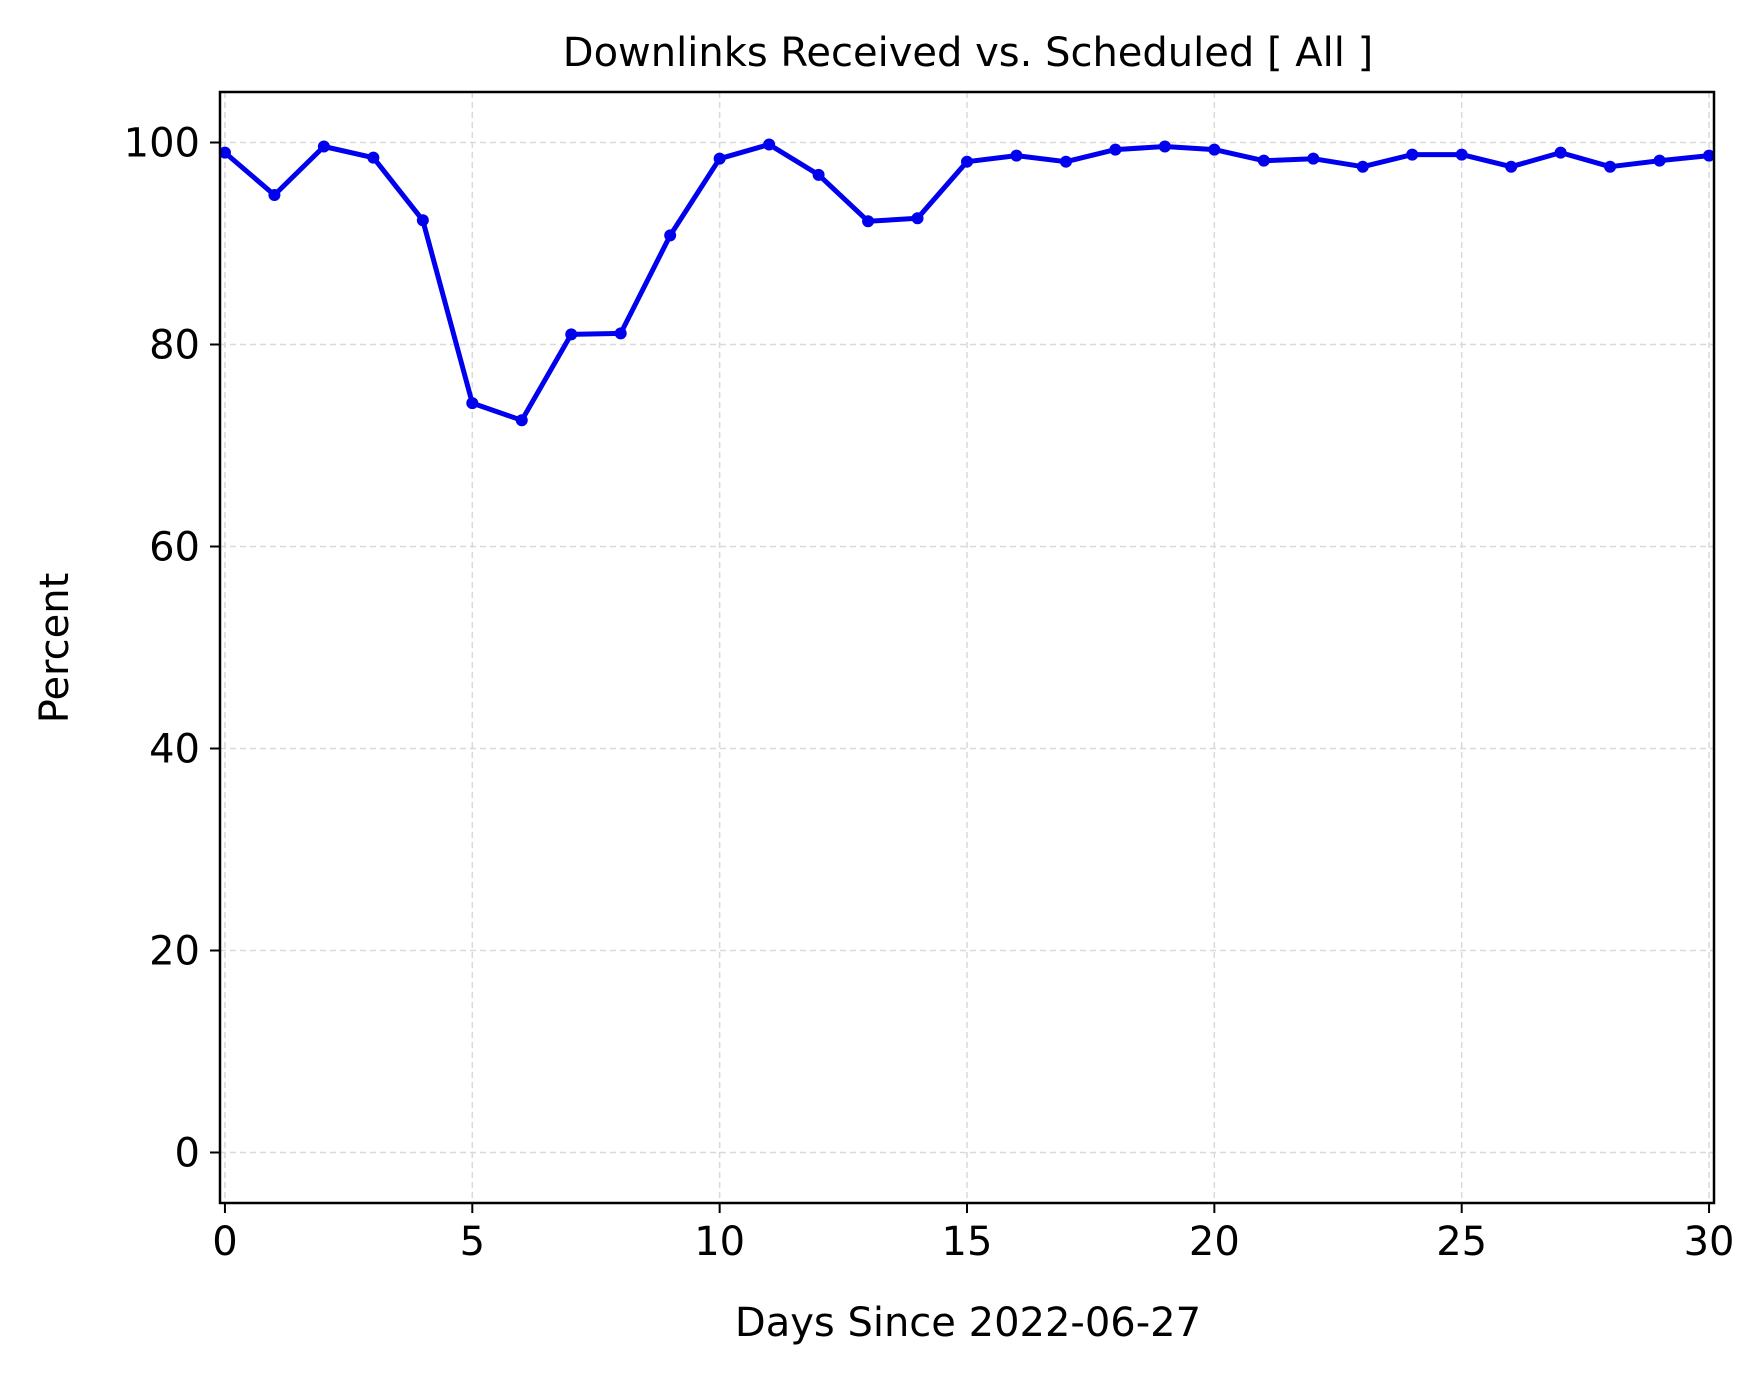 This screenshot has height=1373, width=1763. Describe the element at coordinates (224, 1242) in the screenshot. I see `x-tick-label: 0` at that location.